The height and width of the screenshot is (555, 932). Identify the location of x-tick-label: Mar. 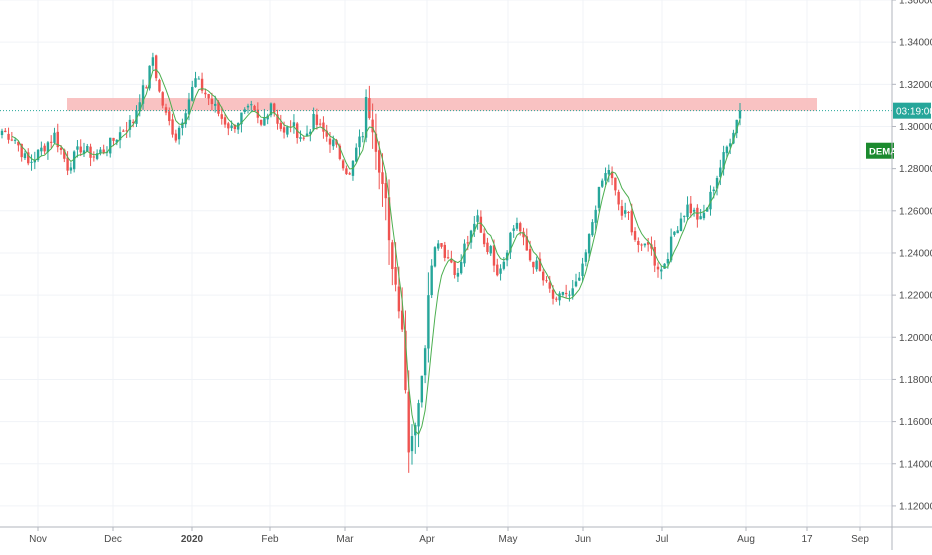
(345, 539).